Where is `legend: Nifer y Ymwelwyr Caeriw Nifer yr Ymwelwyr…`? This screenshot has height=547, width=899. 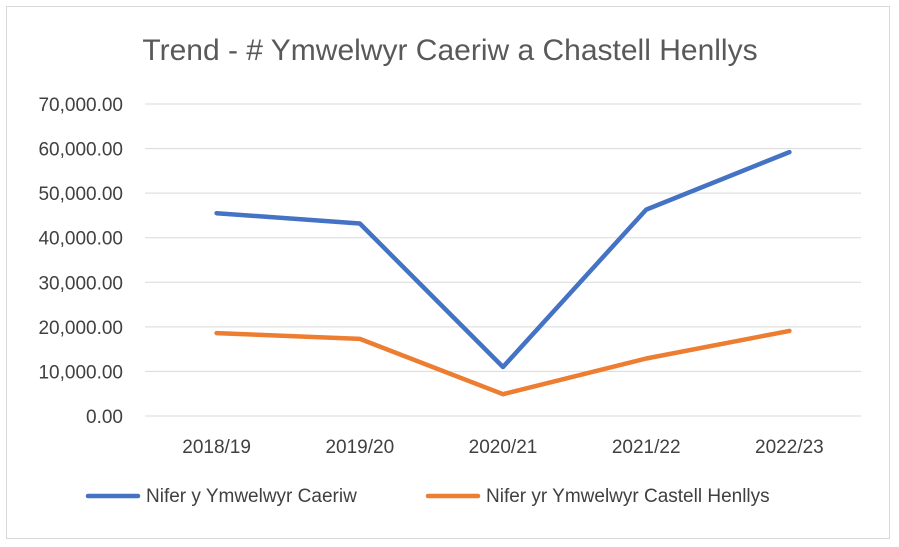
legend: Nifer y Ymwelwyr Caeriw Nifer yr Ymwelwyr… is located at coordinates (427, 496).